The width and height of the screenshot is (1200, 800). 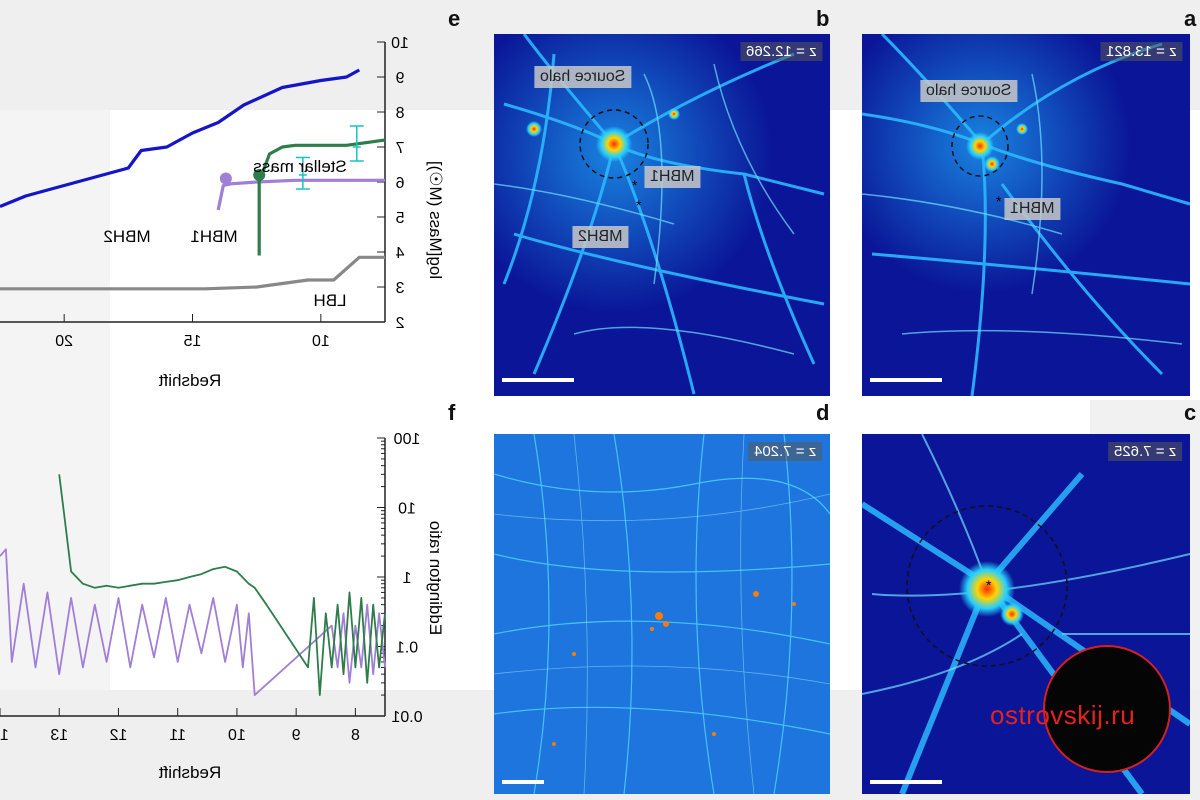 What do you see at coordinates (407, 509) in the screenshot?
I see `chart-f-y-tick-label: 10` at bounding box center [407, 509].